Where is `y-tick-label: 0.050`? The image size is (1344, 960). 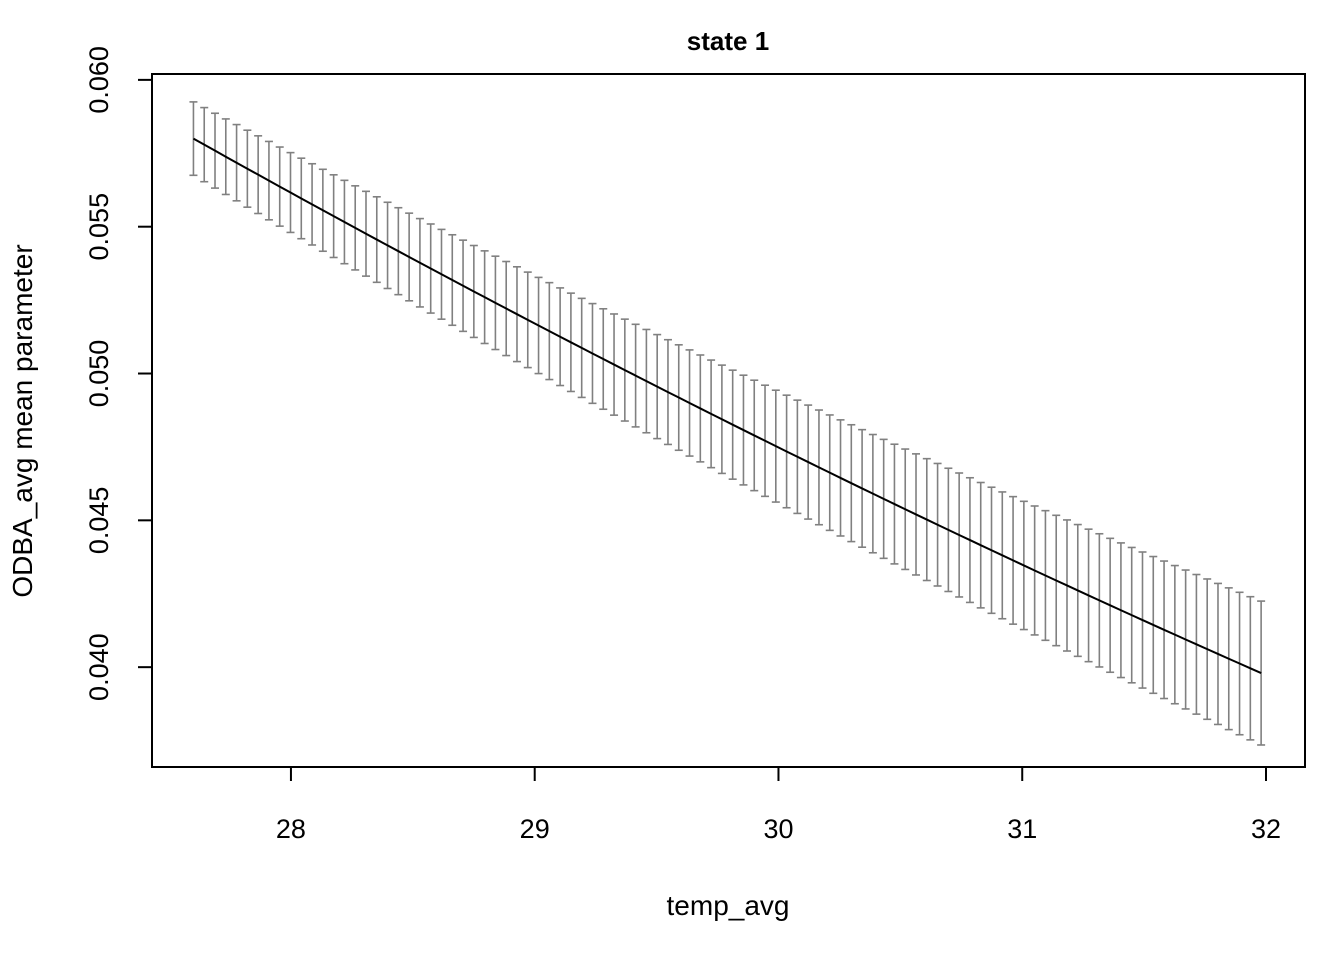 y-tick-label: 0.050 is located at coordinates (99, 374).